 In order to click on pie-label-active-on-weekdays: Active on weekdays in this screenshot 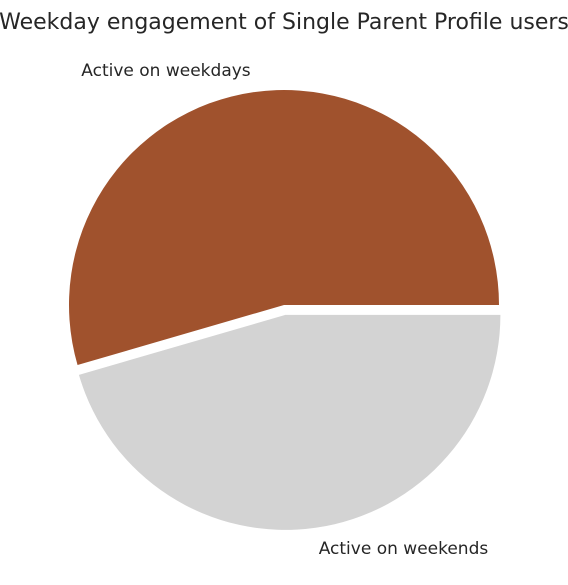, I will do `click(166, 71)`.